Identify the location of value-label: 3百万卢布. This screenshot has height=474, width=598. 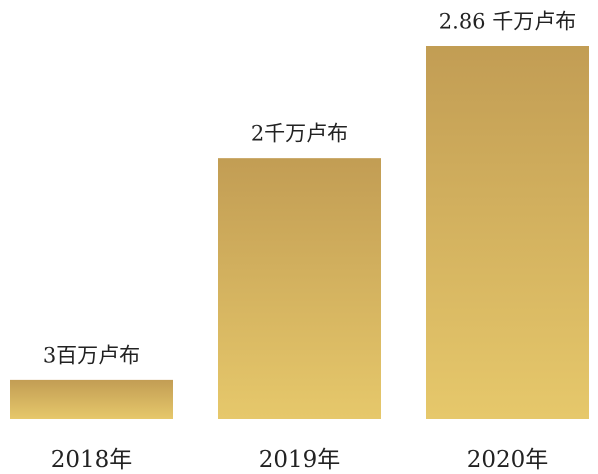
(91, 355).